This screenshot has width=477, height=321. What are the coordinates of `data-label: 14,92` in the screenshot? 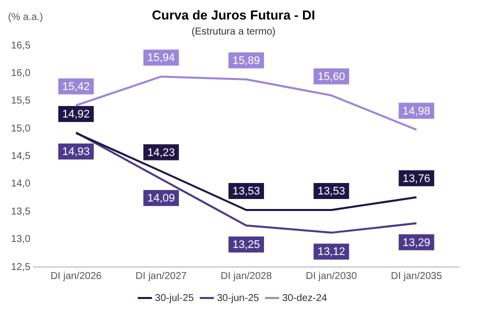 It's located at (76, 114).